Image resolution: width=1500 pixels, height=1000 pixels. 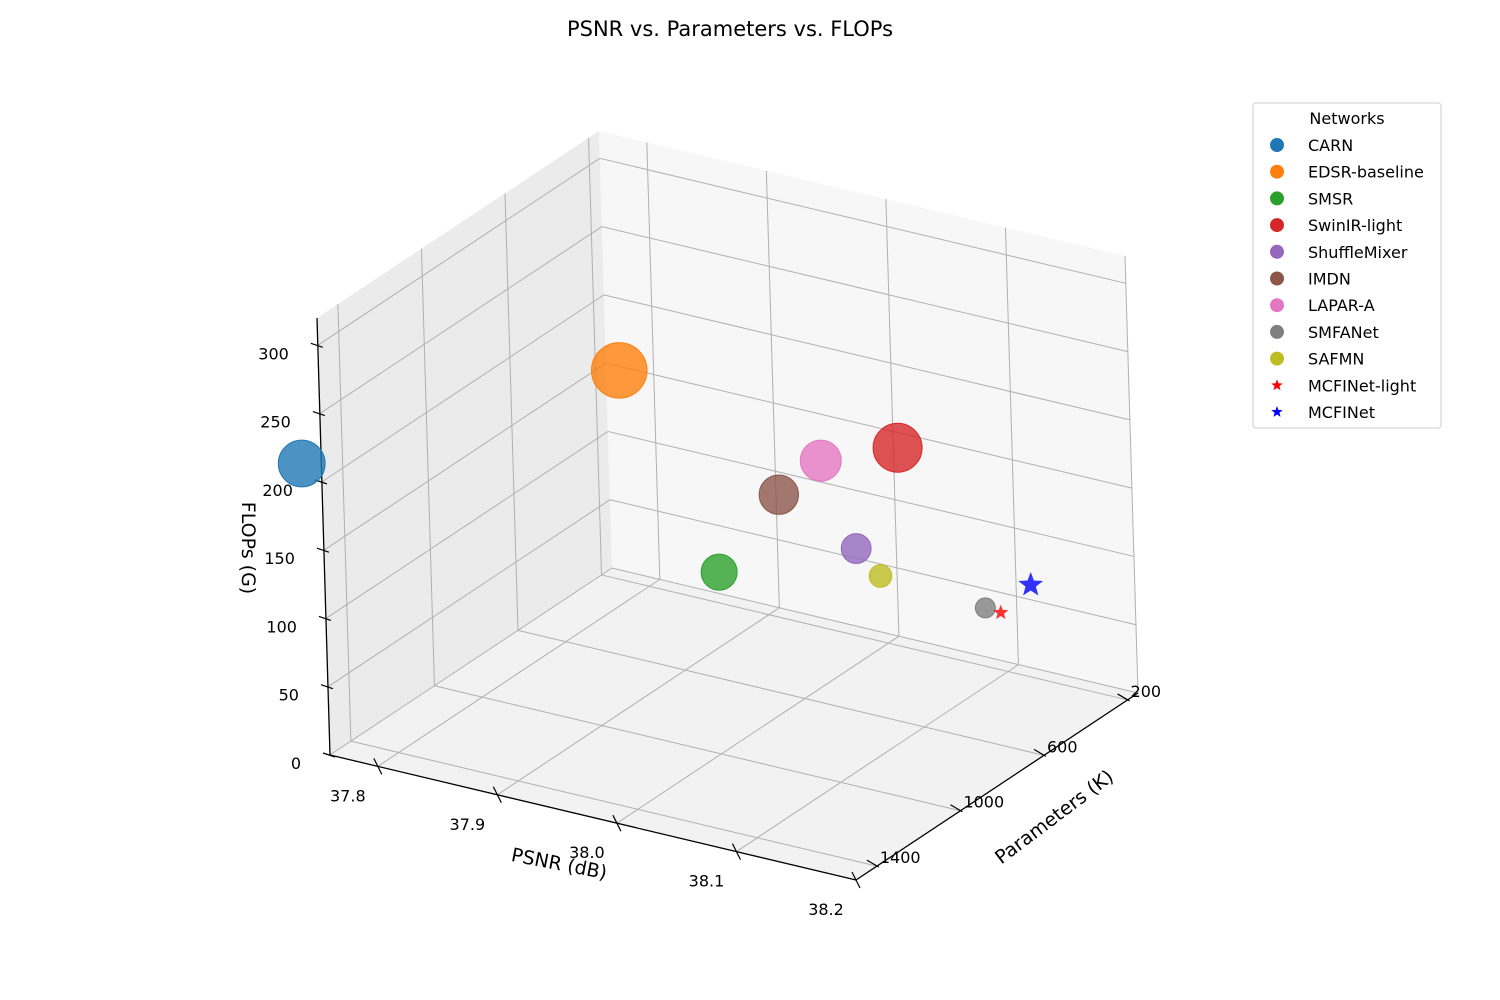 What do you see at coordinates (1366, 172) in the screenshot?
I see `legend-label-edsr-baseline: EDSR-baseline` at bounding box center [1366, 172].